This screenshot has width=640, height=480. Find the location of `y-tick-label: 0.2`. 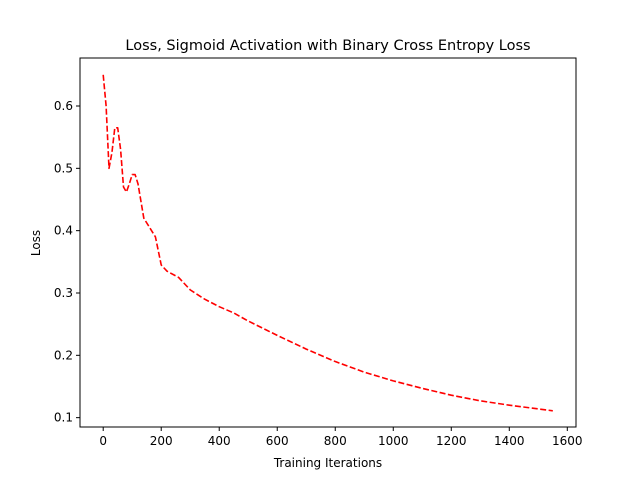

y-tick-label: 0.2 is located at coordinates (63, 355).